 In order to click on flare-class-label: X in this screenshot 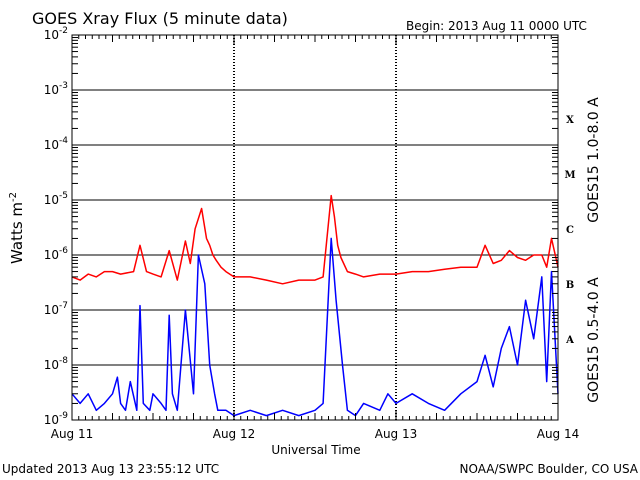, I will do `click(570, 120)`.